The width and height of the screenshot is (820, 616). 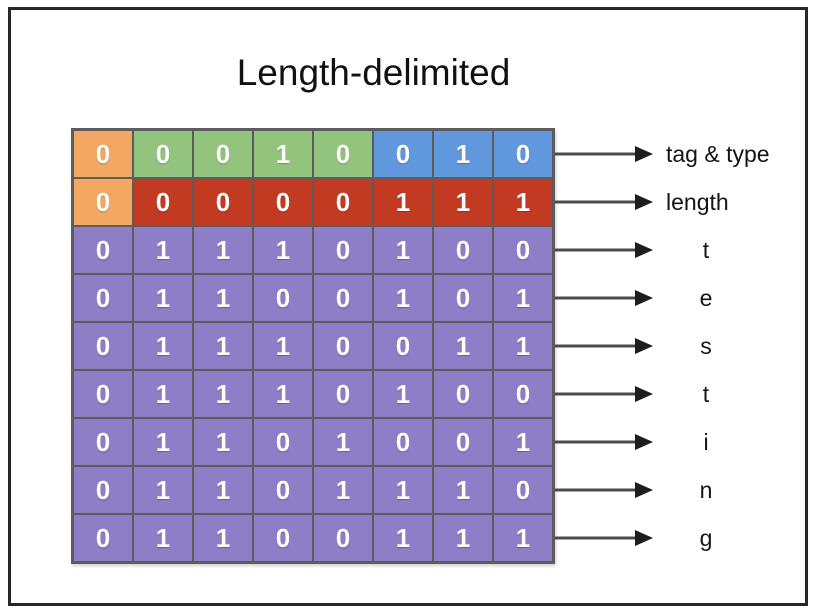 I want to click on row-label: g, so click(x=706, y=537).